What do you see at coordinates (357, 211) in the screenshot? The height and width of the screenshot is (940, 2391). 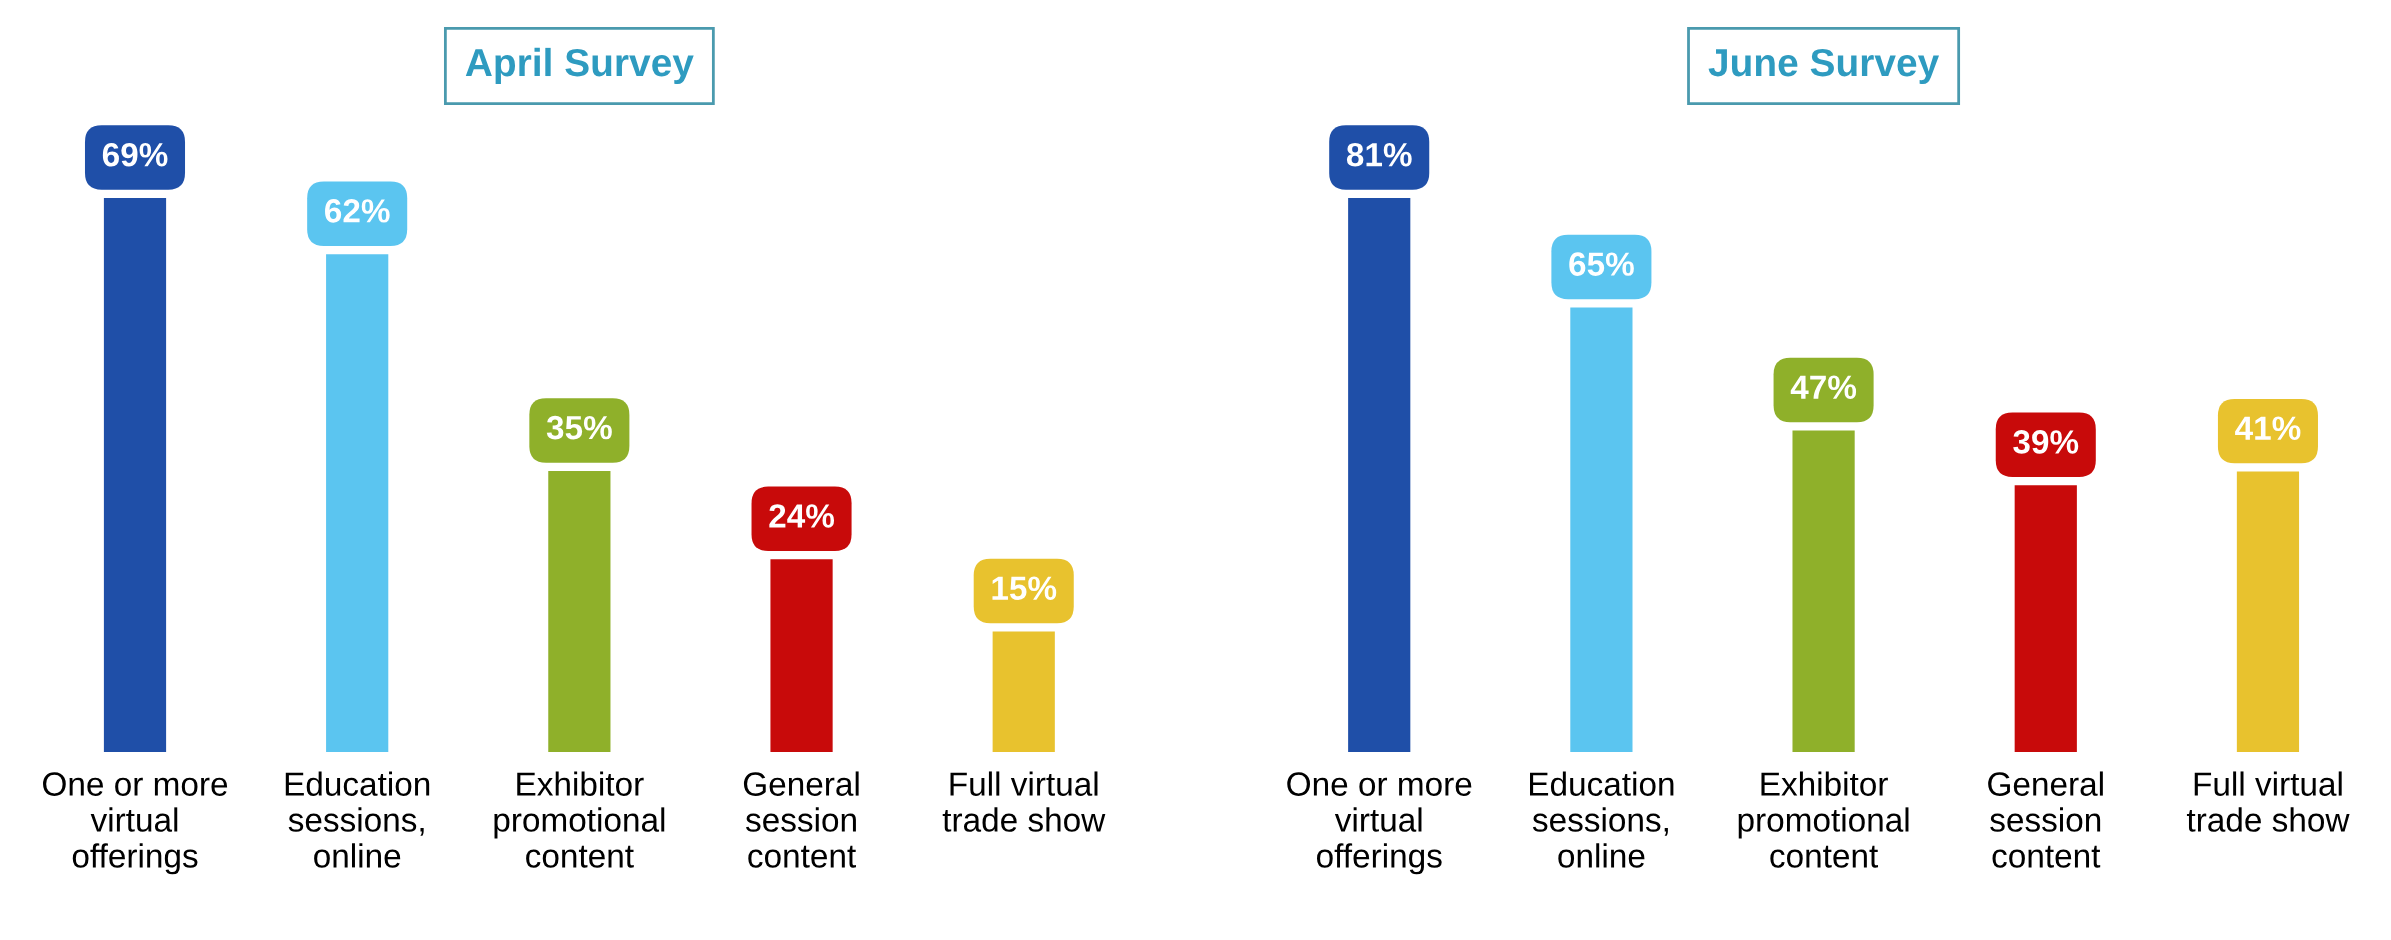 I see `data-label: 62%` at bounding box center [357, 211].